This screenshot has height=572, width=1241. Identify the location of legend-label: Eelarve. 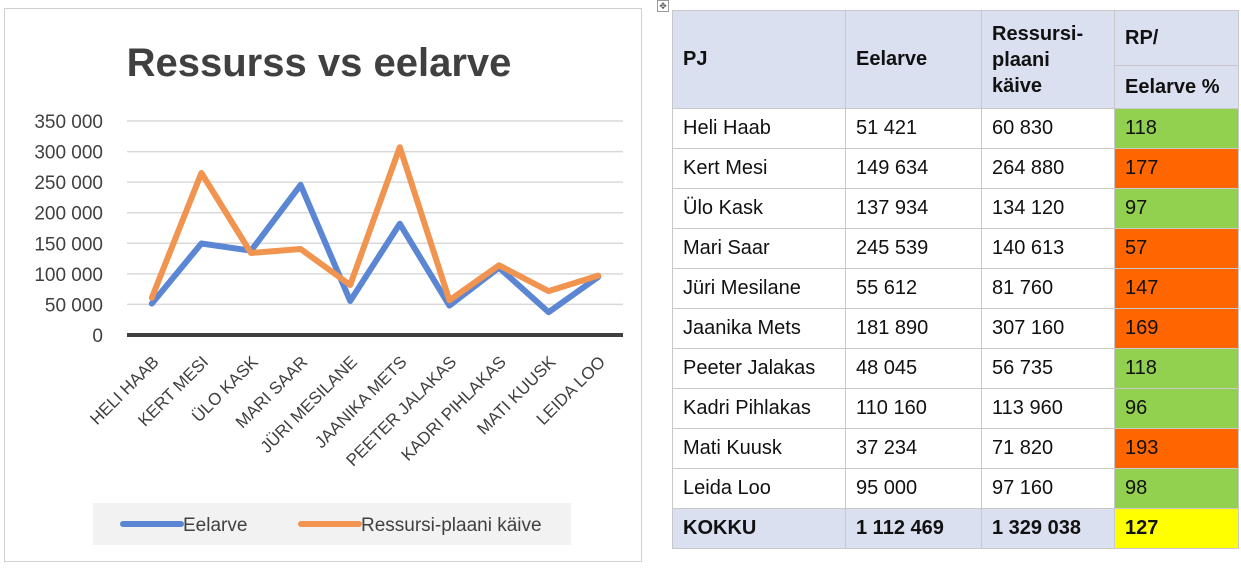
(215, 525).